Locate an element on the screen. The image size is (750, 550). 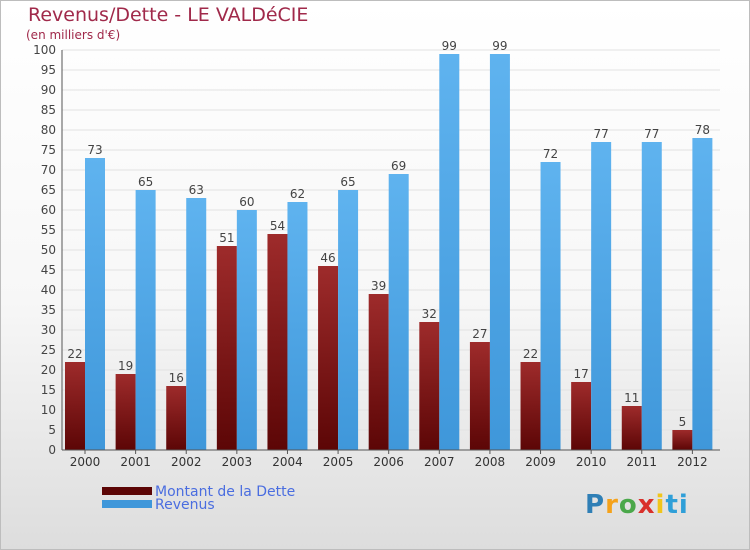
x-tick-label: 2007 is located at coordinates (439, 462).